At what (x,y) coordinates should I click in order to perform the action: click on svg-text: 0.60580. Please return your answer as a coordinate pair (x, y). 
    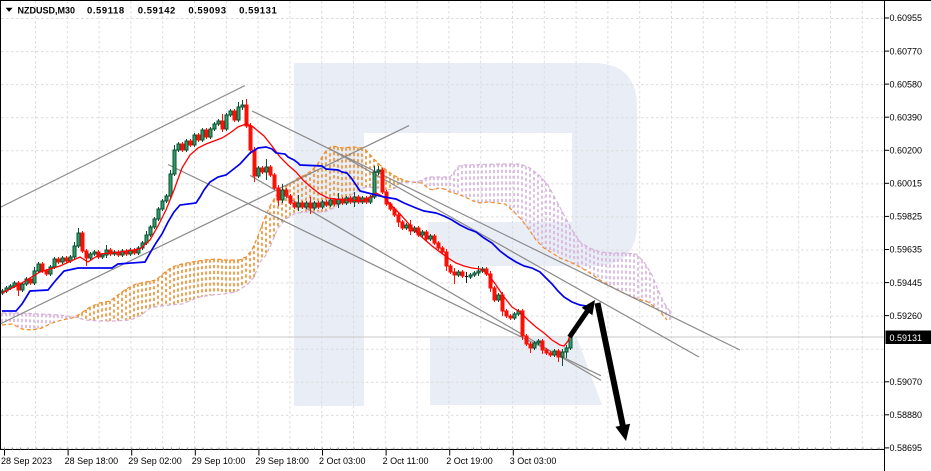
    Looking at the image, I should click on (906, 84).